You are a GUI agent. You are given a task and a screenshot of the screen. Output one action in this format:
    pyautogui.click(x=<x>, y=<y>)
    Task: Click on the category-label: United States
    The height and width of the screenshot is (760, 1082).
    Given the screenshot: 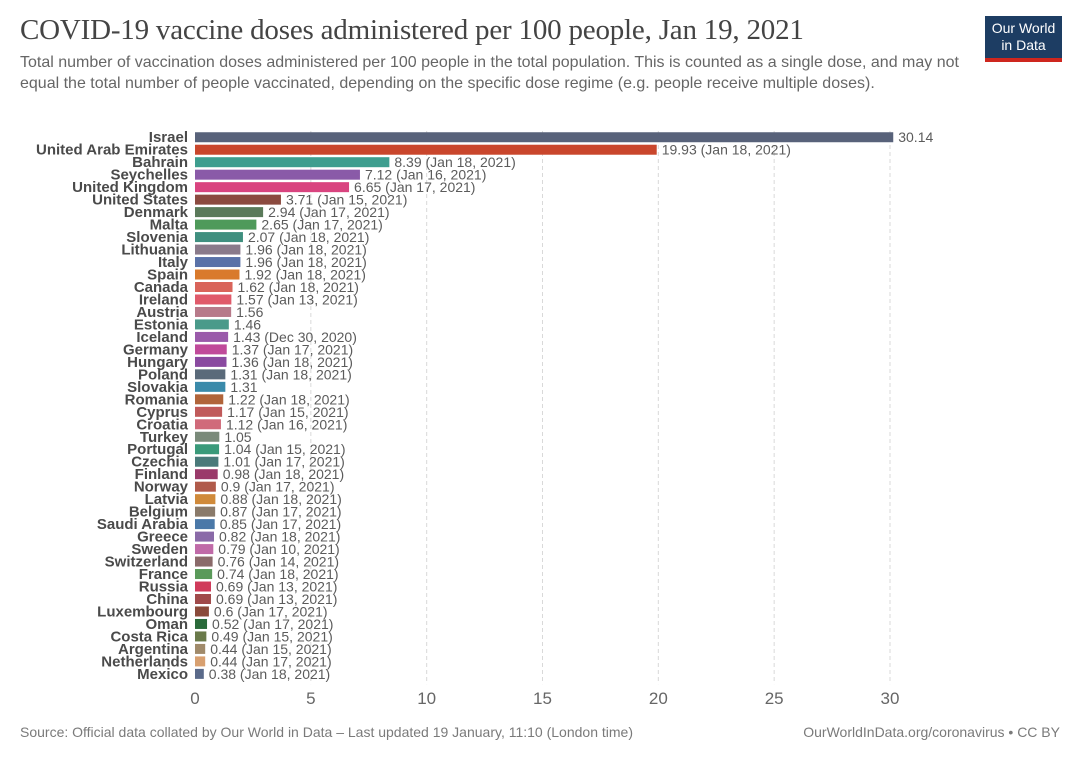 What is the action you would take?
    pyautogui.click(x=140, y=200)
    